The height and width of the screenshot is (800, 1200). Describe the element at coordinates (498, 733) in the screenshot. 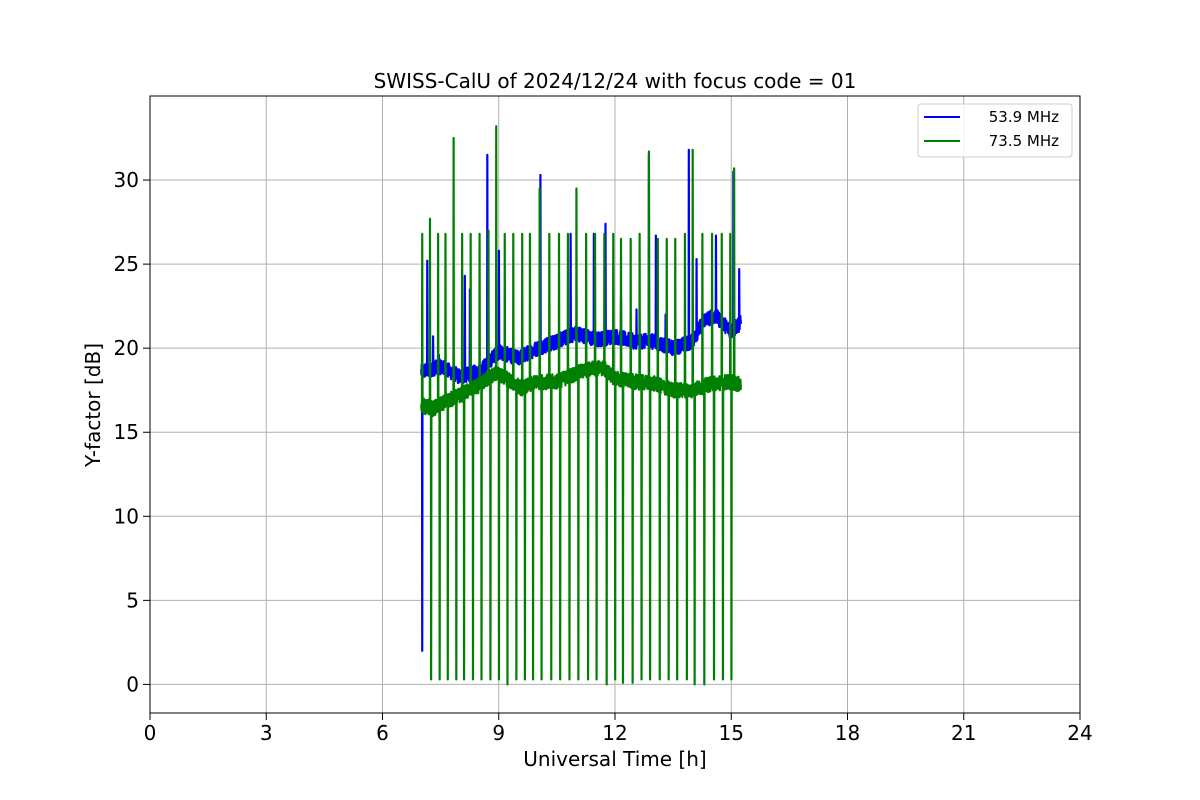

I see `x-tick-label: 9` at that location.